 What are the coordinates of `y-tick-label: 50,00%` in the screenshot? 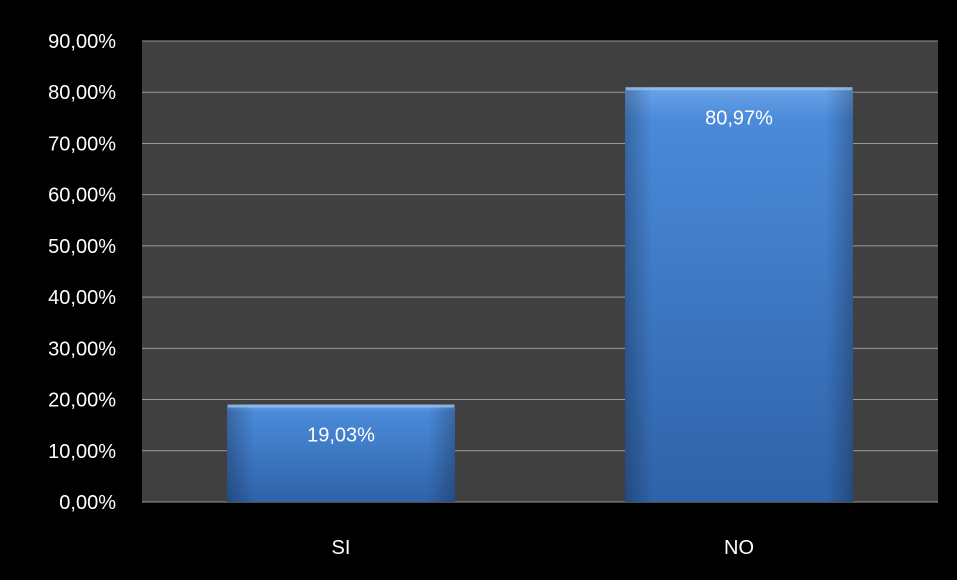 It's located at (82, 247).